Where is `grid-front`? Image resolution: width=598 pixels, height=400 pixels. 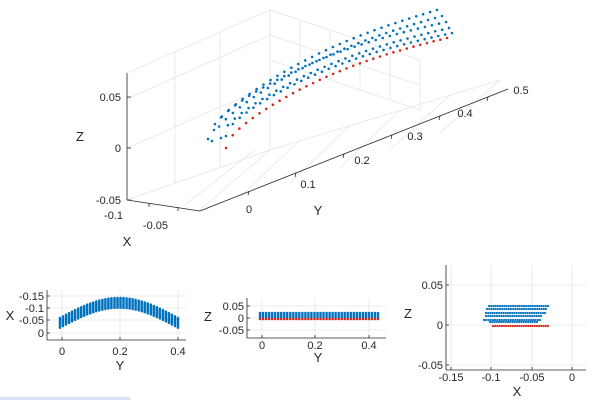 grid-front is located at coordinates (516, 317).